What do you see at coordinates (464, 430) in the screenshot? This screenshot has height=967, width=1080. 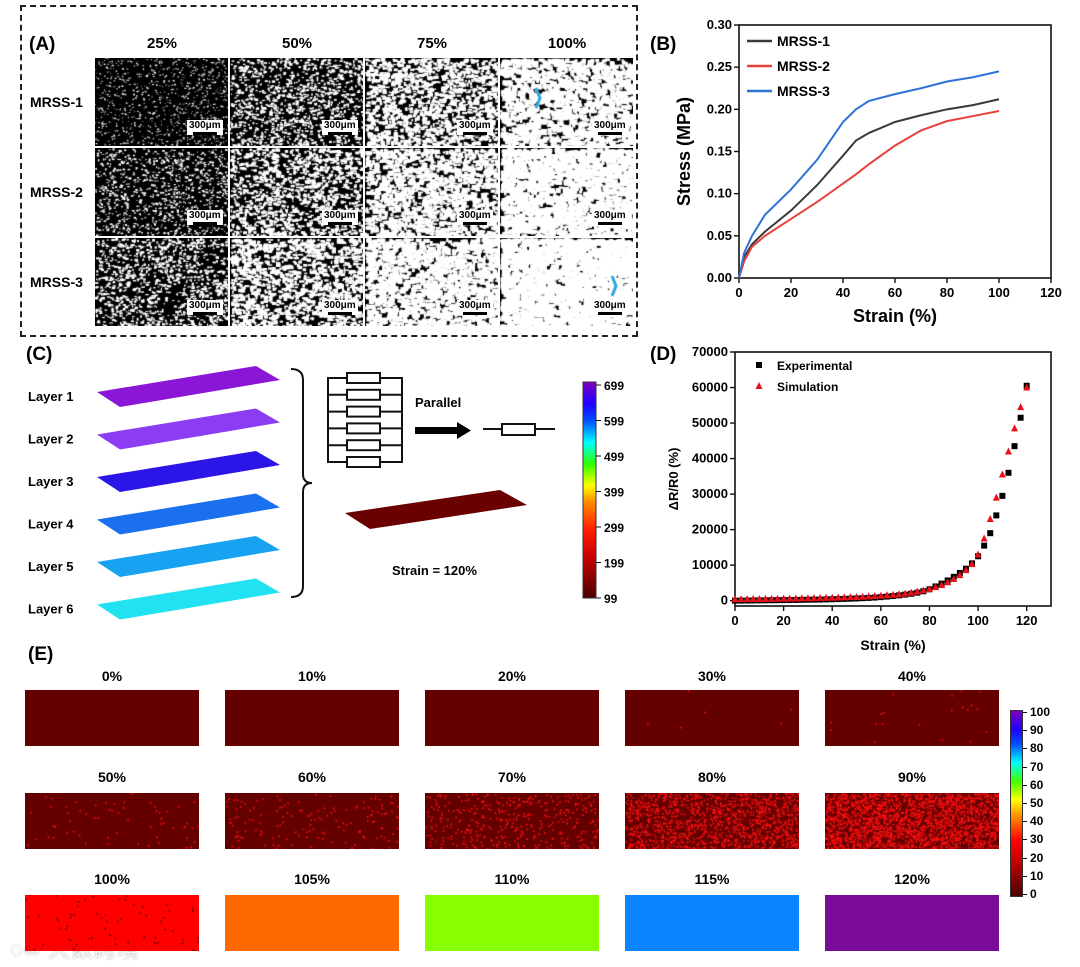 I see `arrow-right-icon` at bounding box center [464, 430].